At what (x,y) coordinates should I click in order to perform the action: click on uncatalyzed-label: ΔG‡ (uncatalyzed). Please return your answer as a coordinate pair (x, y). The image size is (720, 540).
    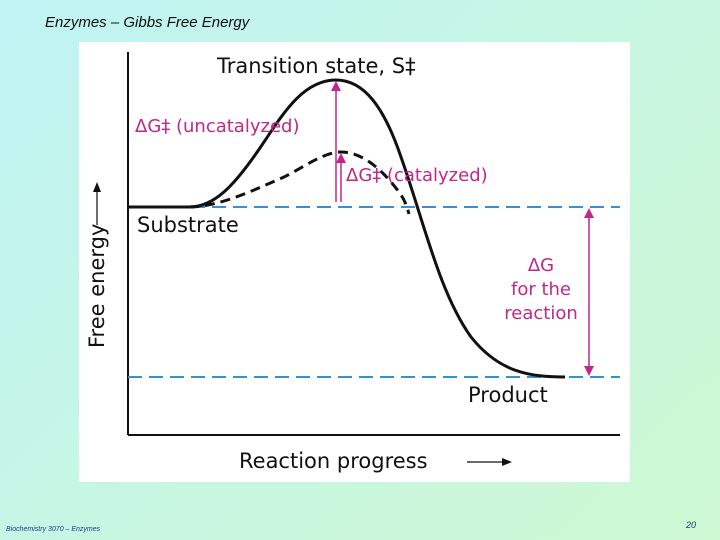
    Looking at the image, I should click on (217, 126).